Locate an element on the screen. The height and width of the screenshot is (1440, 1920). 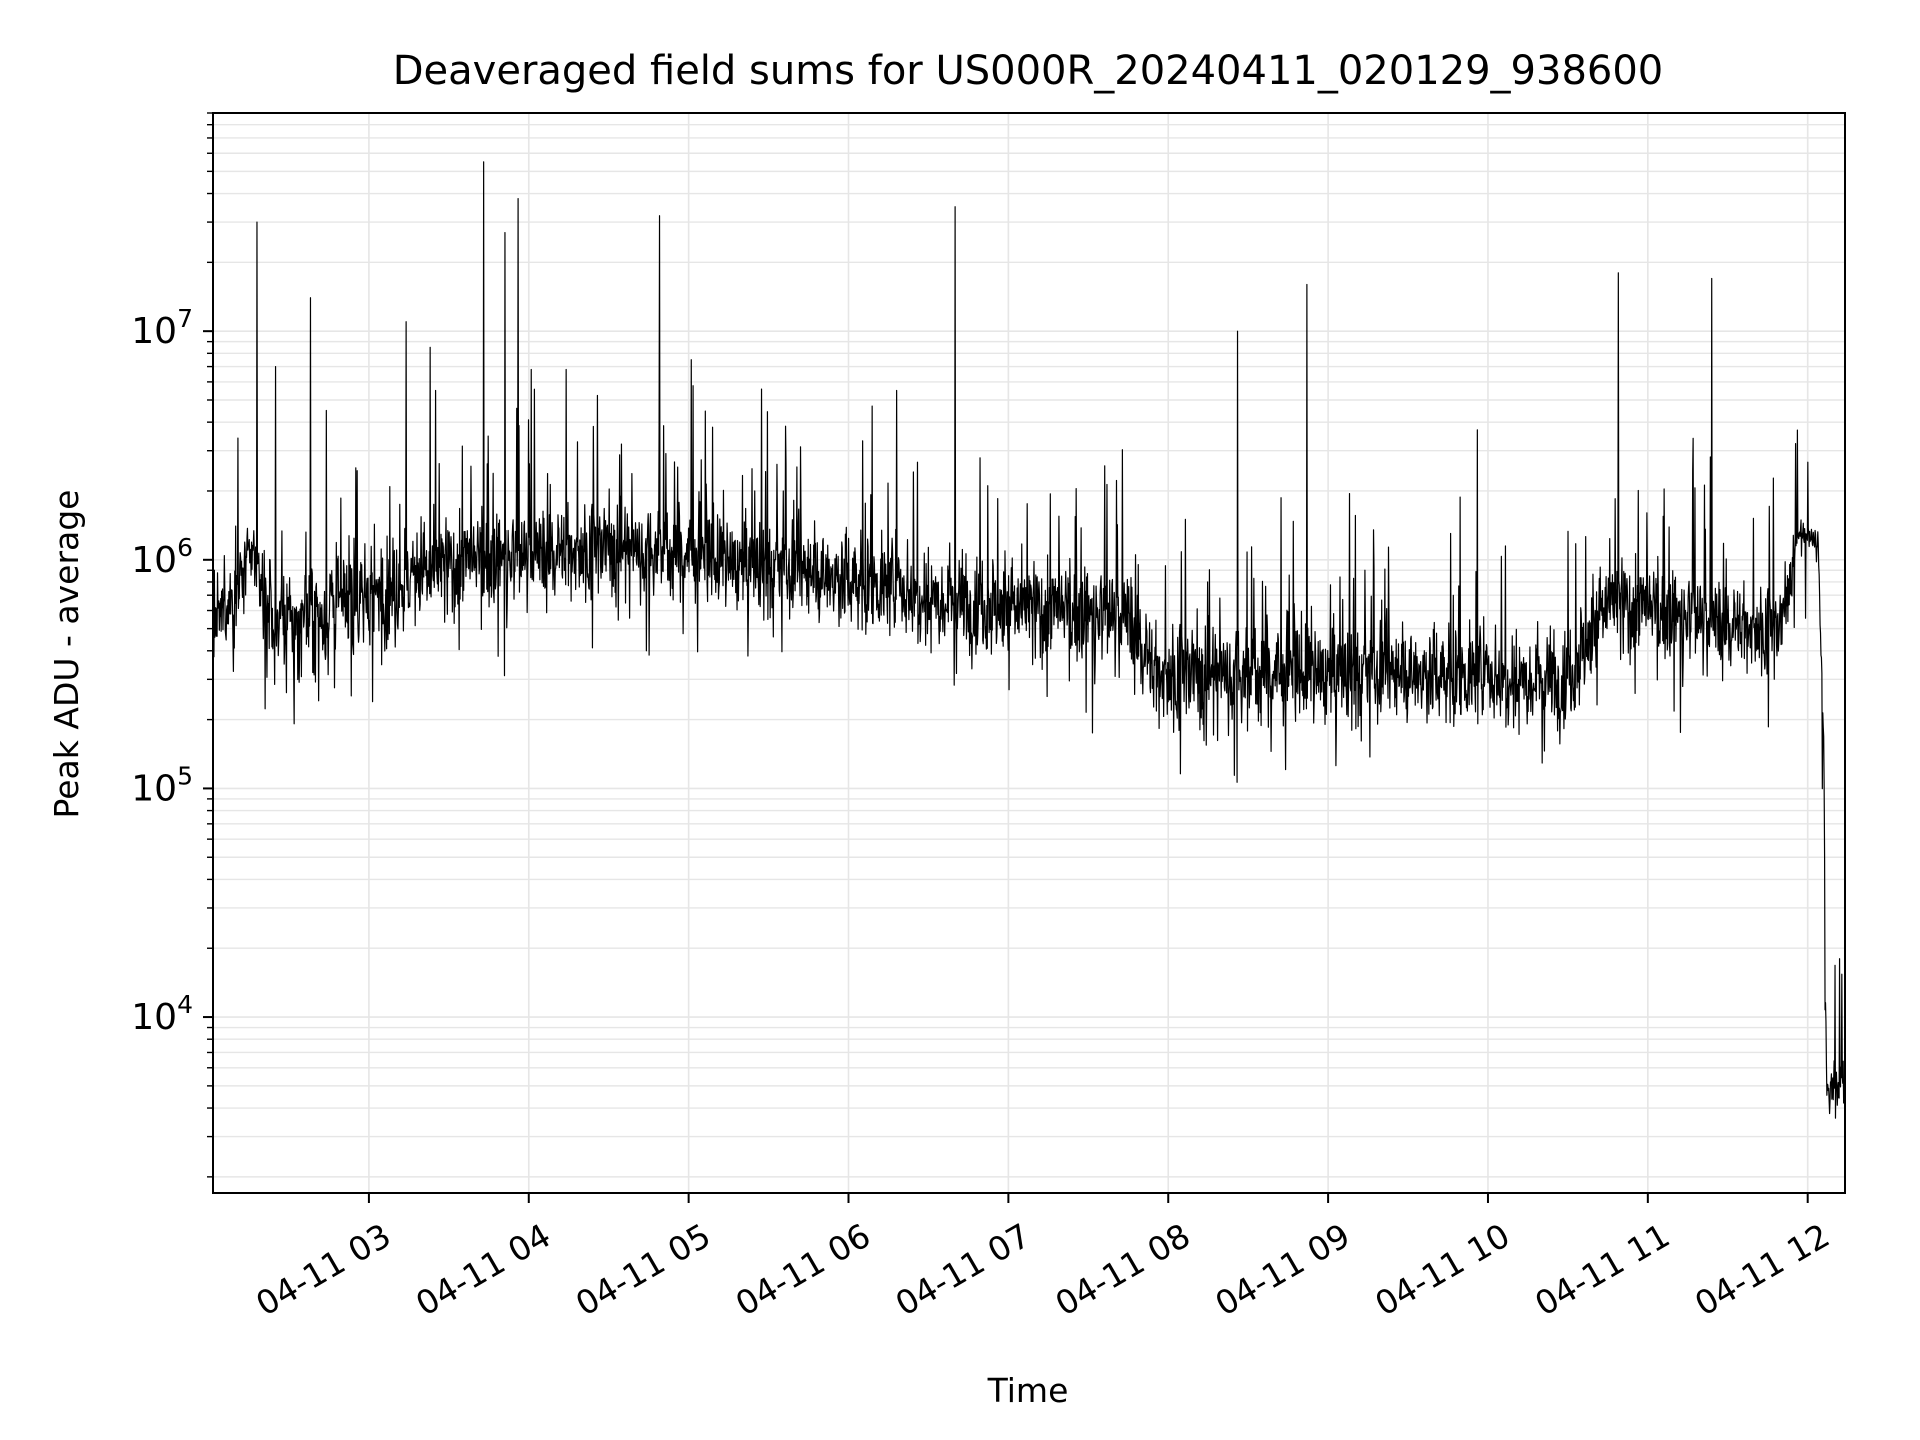
y-tick-label: 10⁵ is located at coordinates (162, 785).